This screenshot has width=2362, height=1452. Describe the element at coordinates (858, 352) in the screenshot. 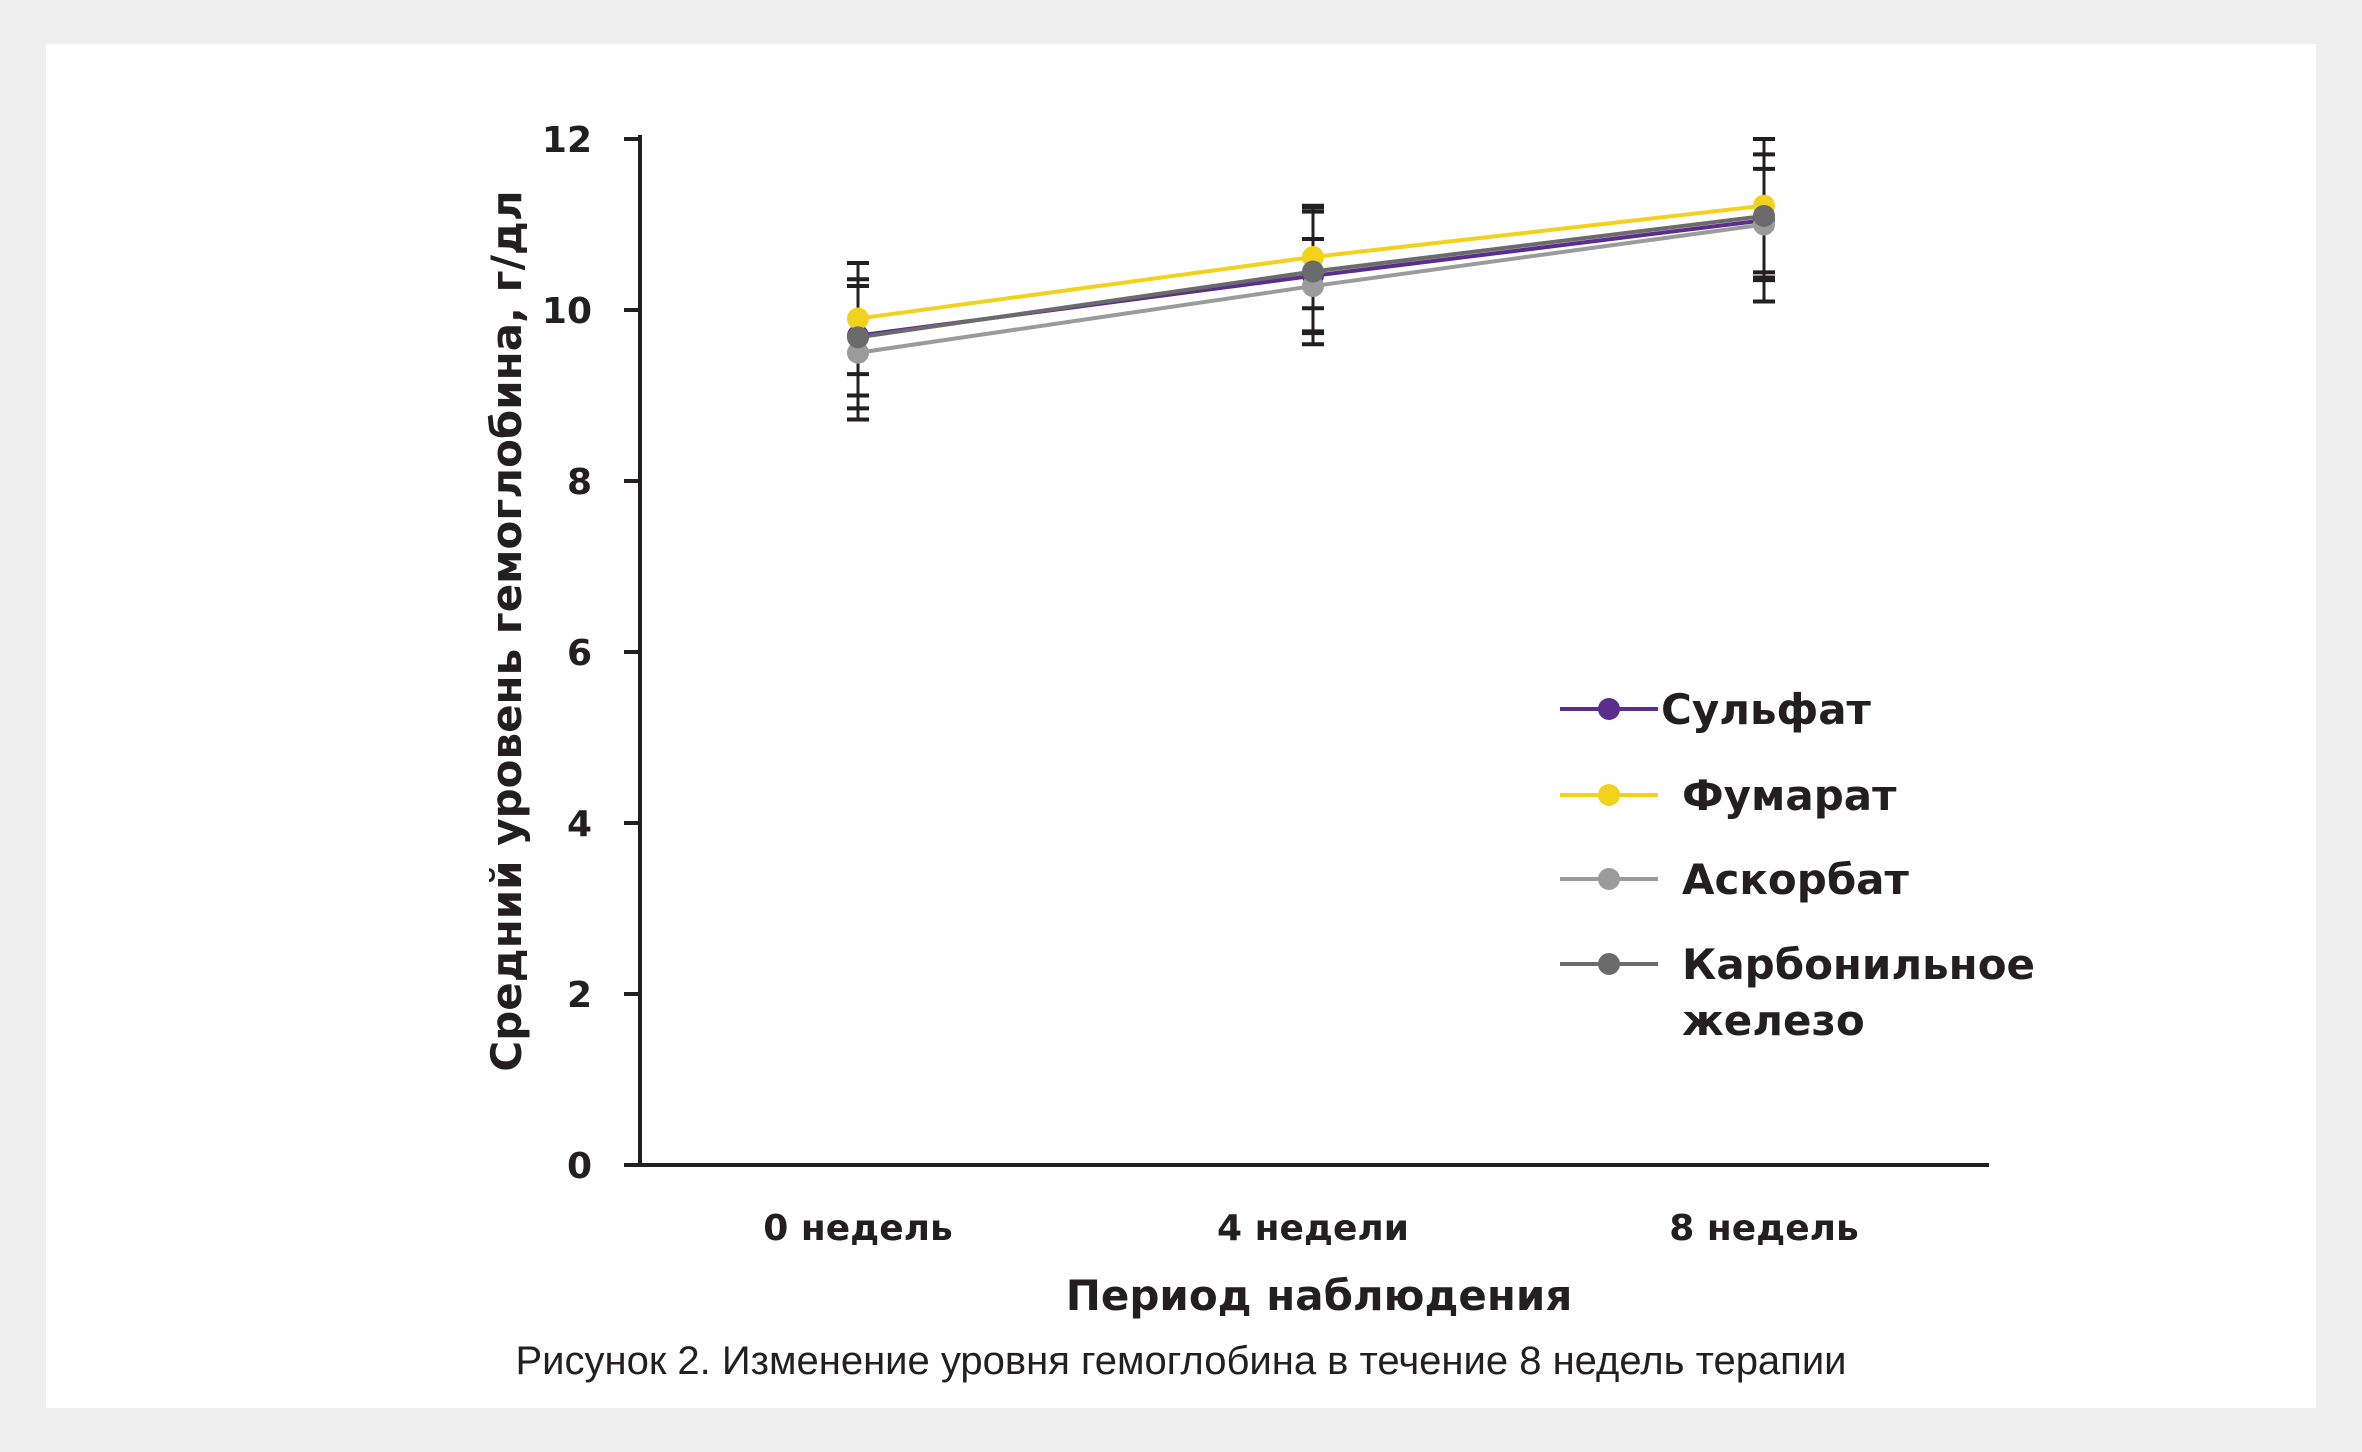

I see `series-3-point` at that location.